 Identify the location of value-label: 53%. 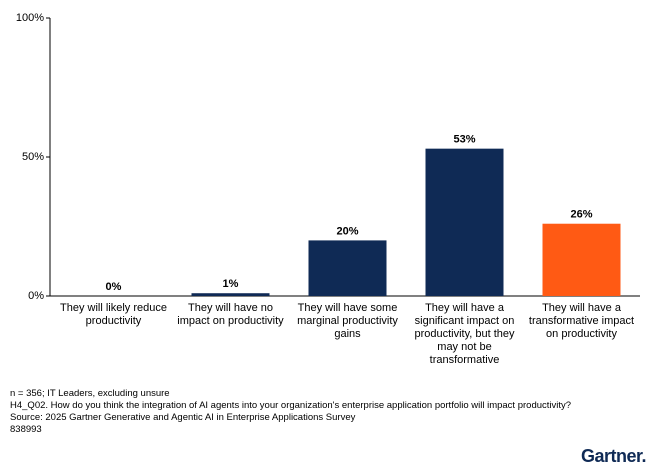
(464, 140).